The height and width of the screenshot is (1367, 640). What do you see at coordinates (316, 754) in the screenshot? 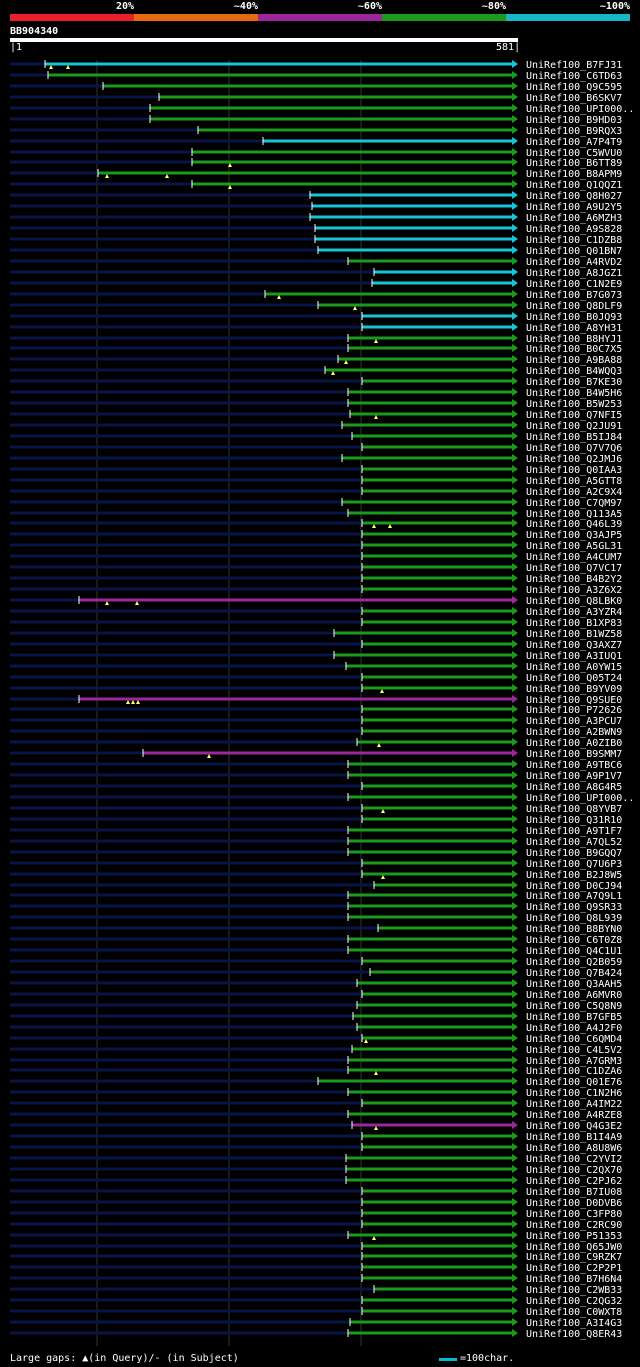
I see `hit-row: UniRef100_B9SMM7` at bounding box center [316, 754].